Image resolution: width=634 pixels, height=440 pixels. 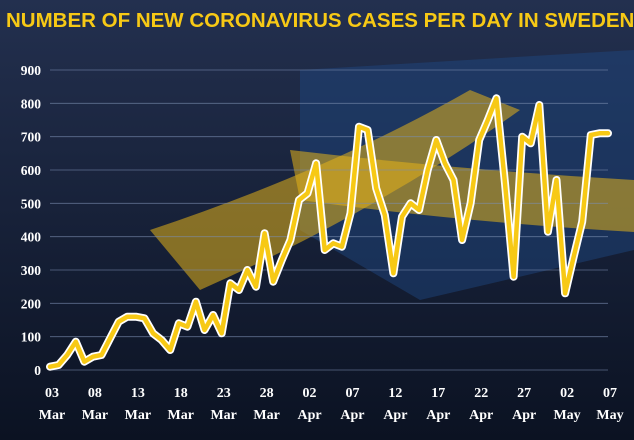 I want to click on y-tick-label: 600, so click(x=31, y=170).